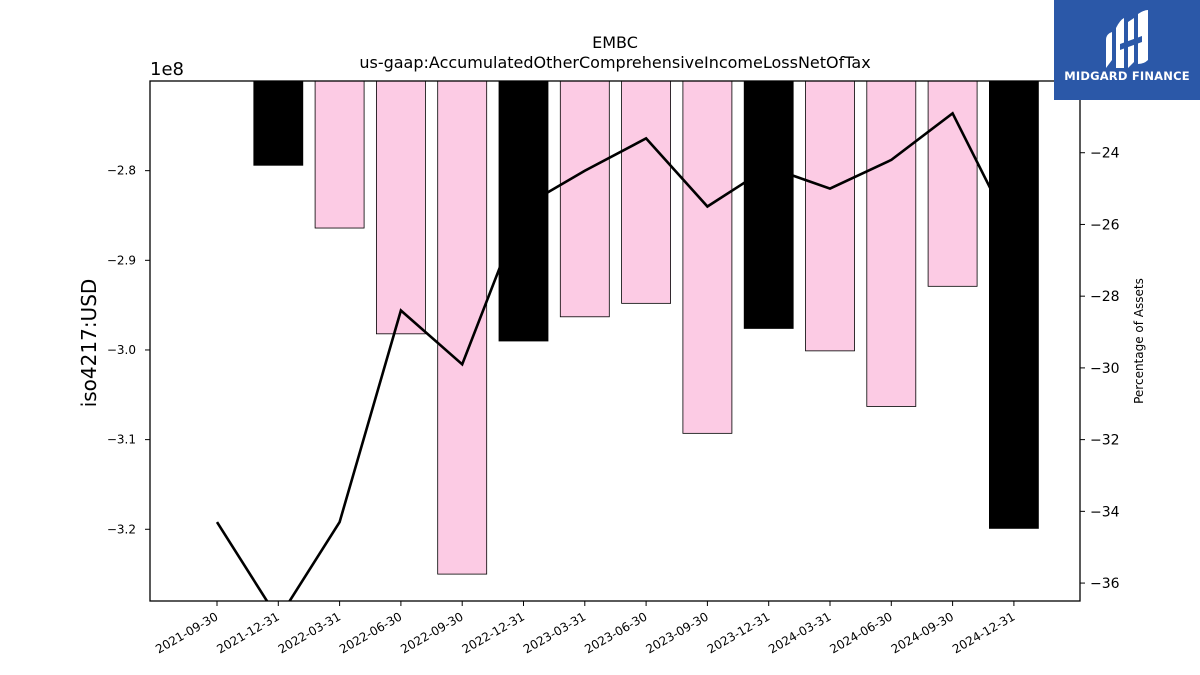 The image size is (1200, 675). Describe the element at coordinates (186, 632) in the screenshot. I see `x-tick-label: 2021-09-30` at that location.